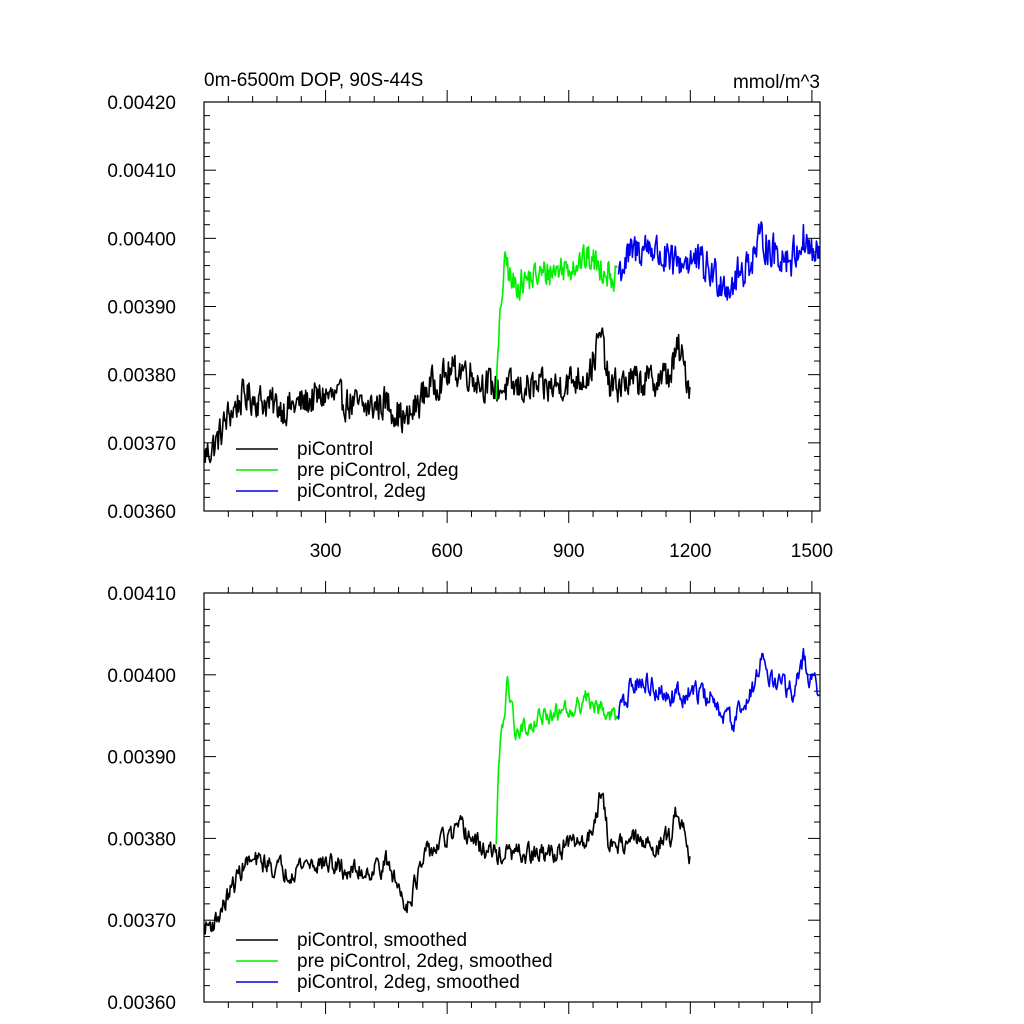 The height and width of the screenshot is (1024, 1024). What do you see at coordinates (408, 982) in the screenshot?
I see `legend-label: piControl, 2deg, smoothed` at bounding box center [408, 982].